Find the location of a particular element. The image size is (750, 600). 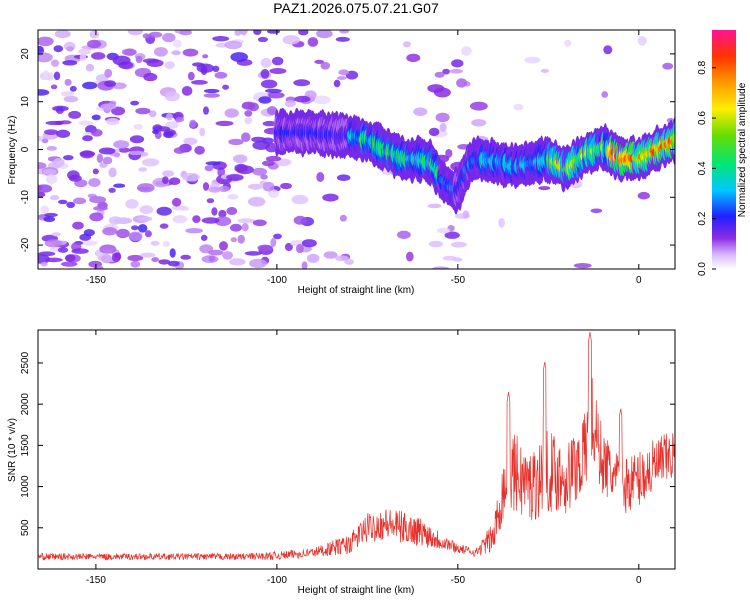

snr-y-tick-label: 1000 is located at coordinates (25, 486).